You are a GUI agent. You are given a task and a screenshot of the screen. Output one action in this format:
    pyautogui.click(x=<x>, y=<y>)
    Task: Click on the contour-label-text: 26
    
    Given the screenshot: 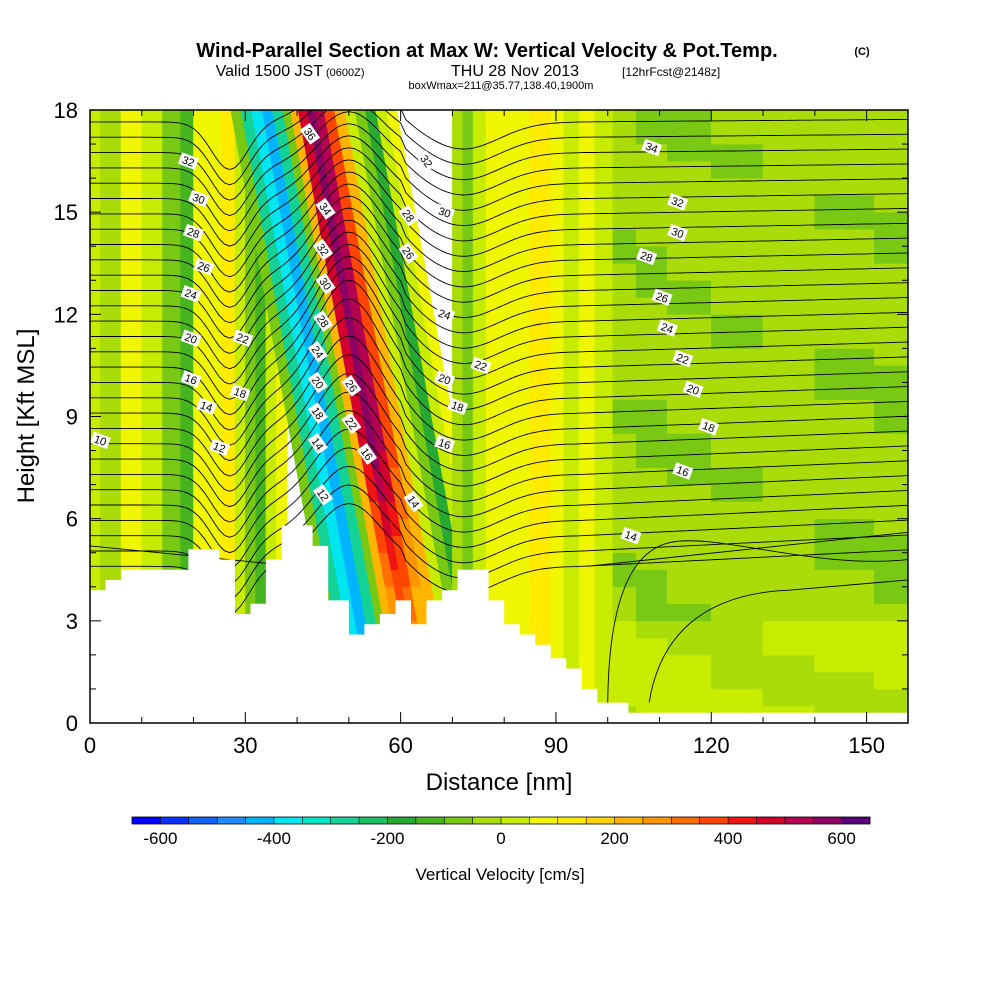 What is the action you would take?
    pyautogui.click(x=407, y=253)
    